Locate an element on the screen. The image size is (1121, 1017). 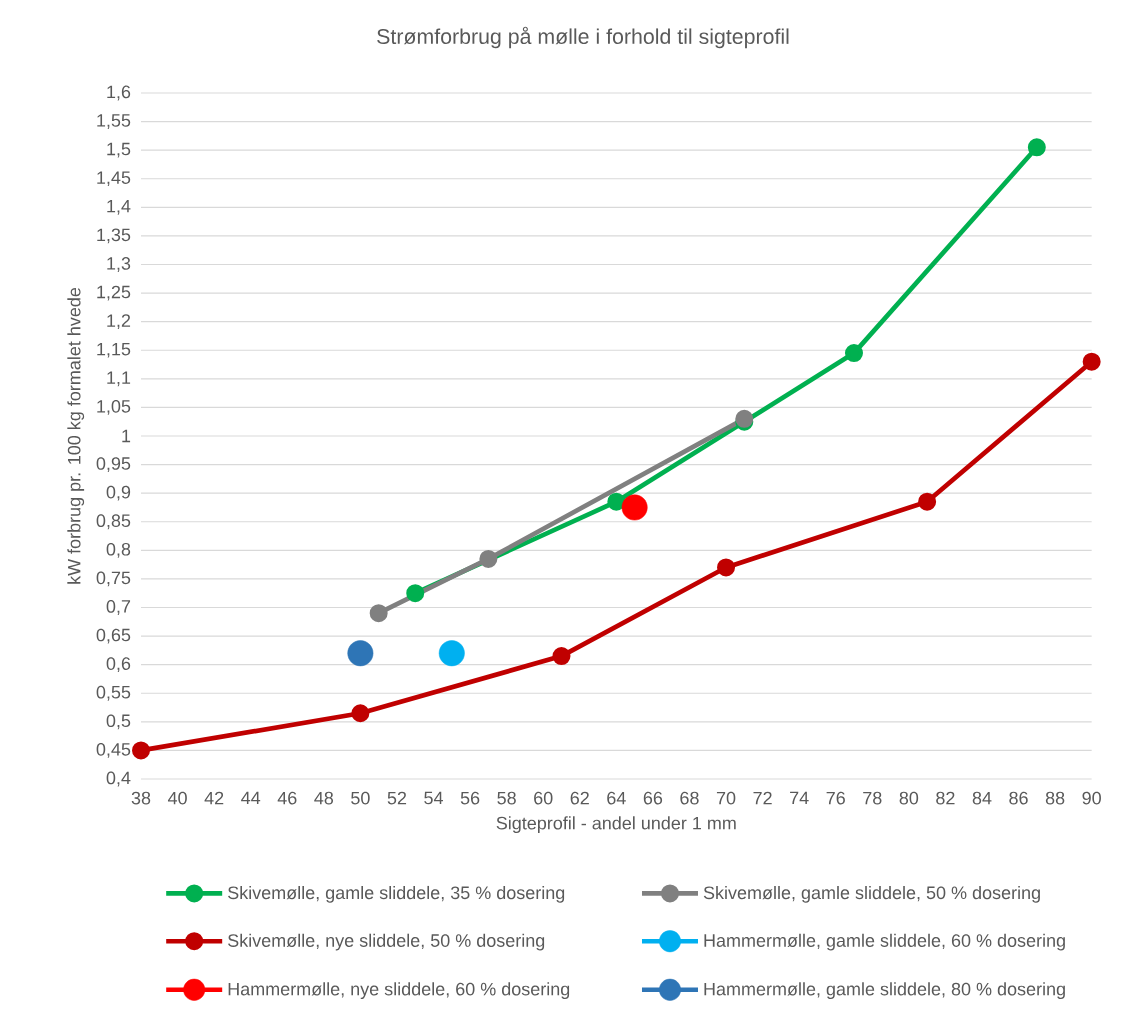
x-tick-label: 88 is located at coordinates (1055, 798).